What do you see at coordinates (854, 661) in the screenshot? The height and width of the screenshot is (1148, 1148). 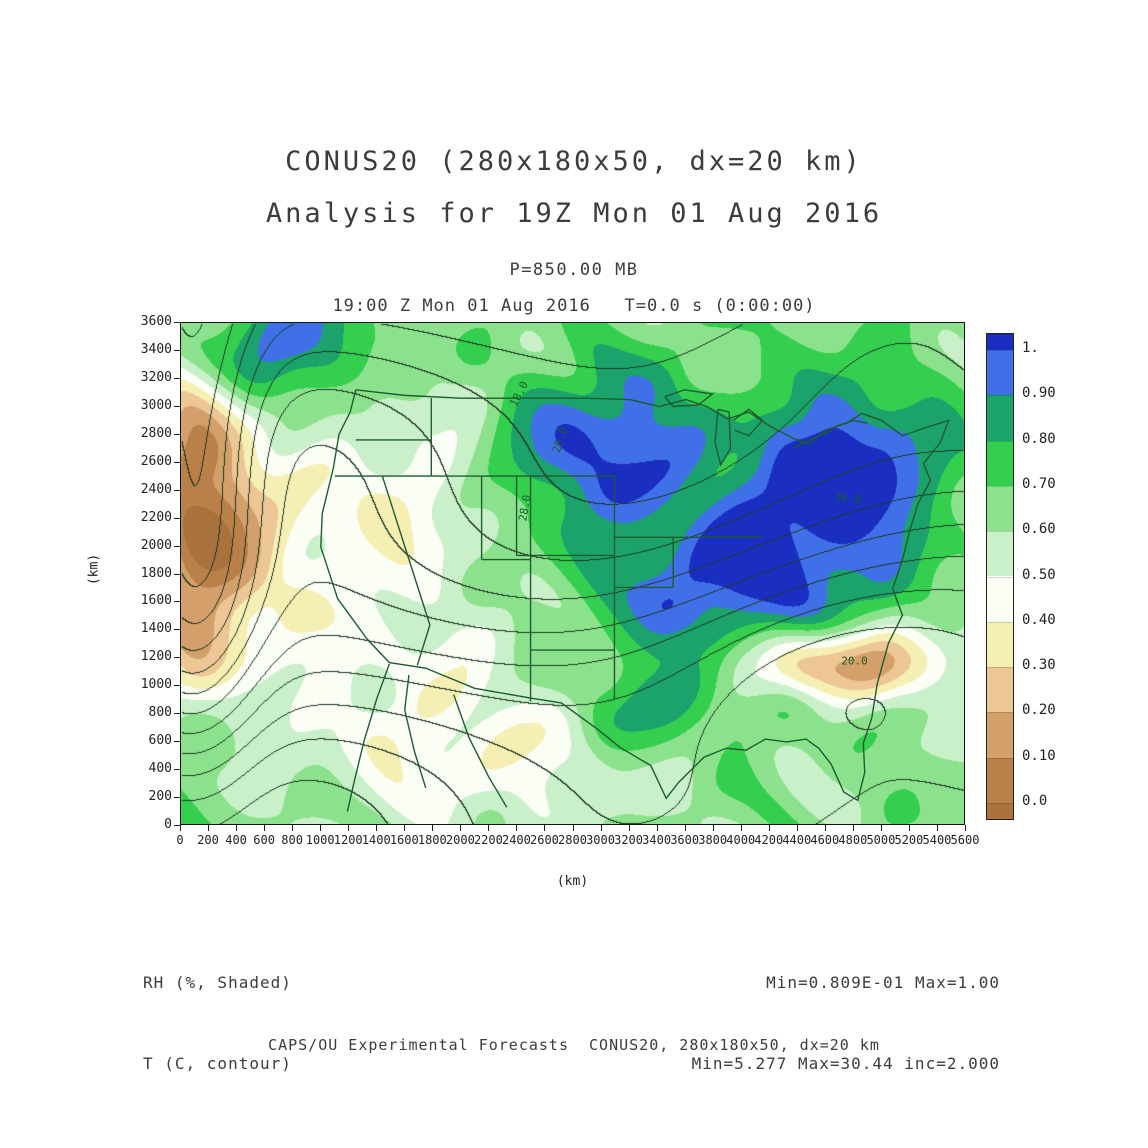 I see `contour-value-label: 20.0` at bounding box center [854, 661].